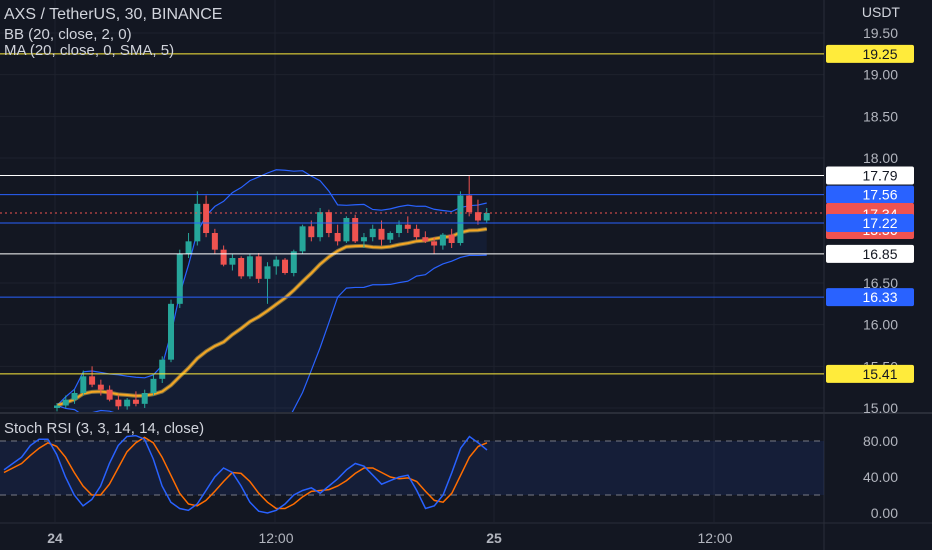  What do you see at coordinates (880, 441) in the screenshot?
I see `rsi-tick-label: 80.00` at bounding box center [880, 441].